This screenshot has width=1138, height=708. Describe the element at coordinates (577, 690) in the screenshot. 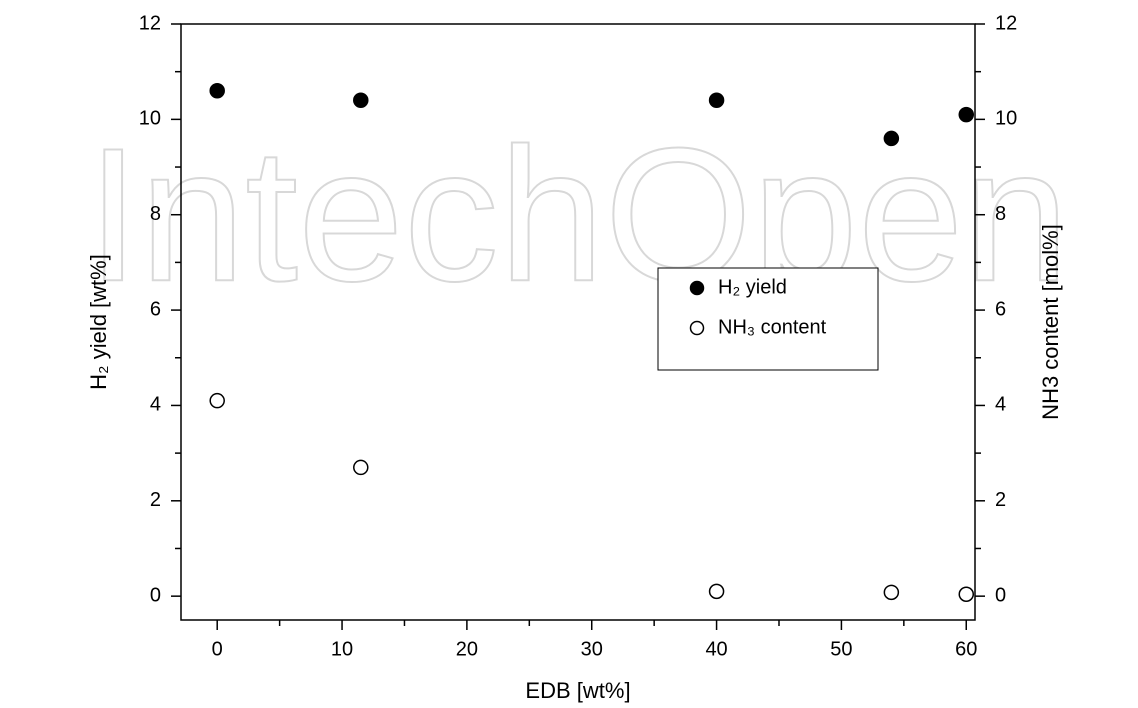

I see `x-axis-title: EDB [wt%]` at that location.